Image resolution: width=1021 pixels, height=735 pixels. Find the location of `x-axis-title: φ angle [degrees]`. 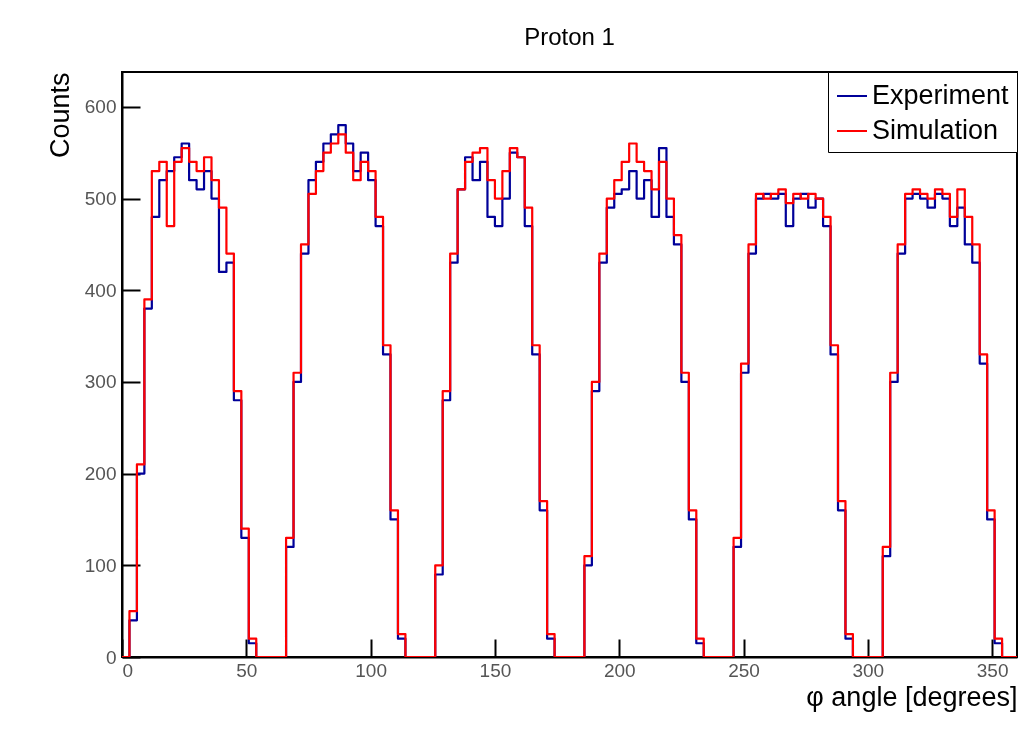

x-axis-title: φ angle [degrees] is located at coordinates (912, 696).